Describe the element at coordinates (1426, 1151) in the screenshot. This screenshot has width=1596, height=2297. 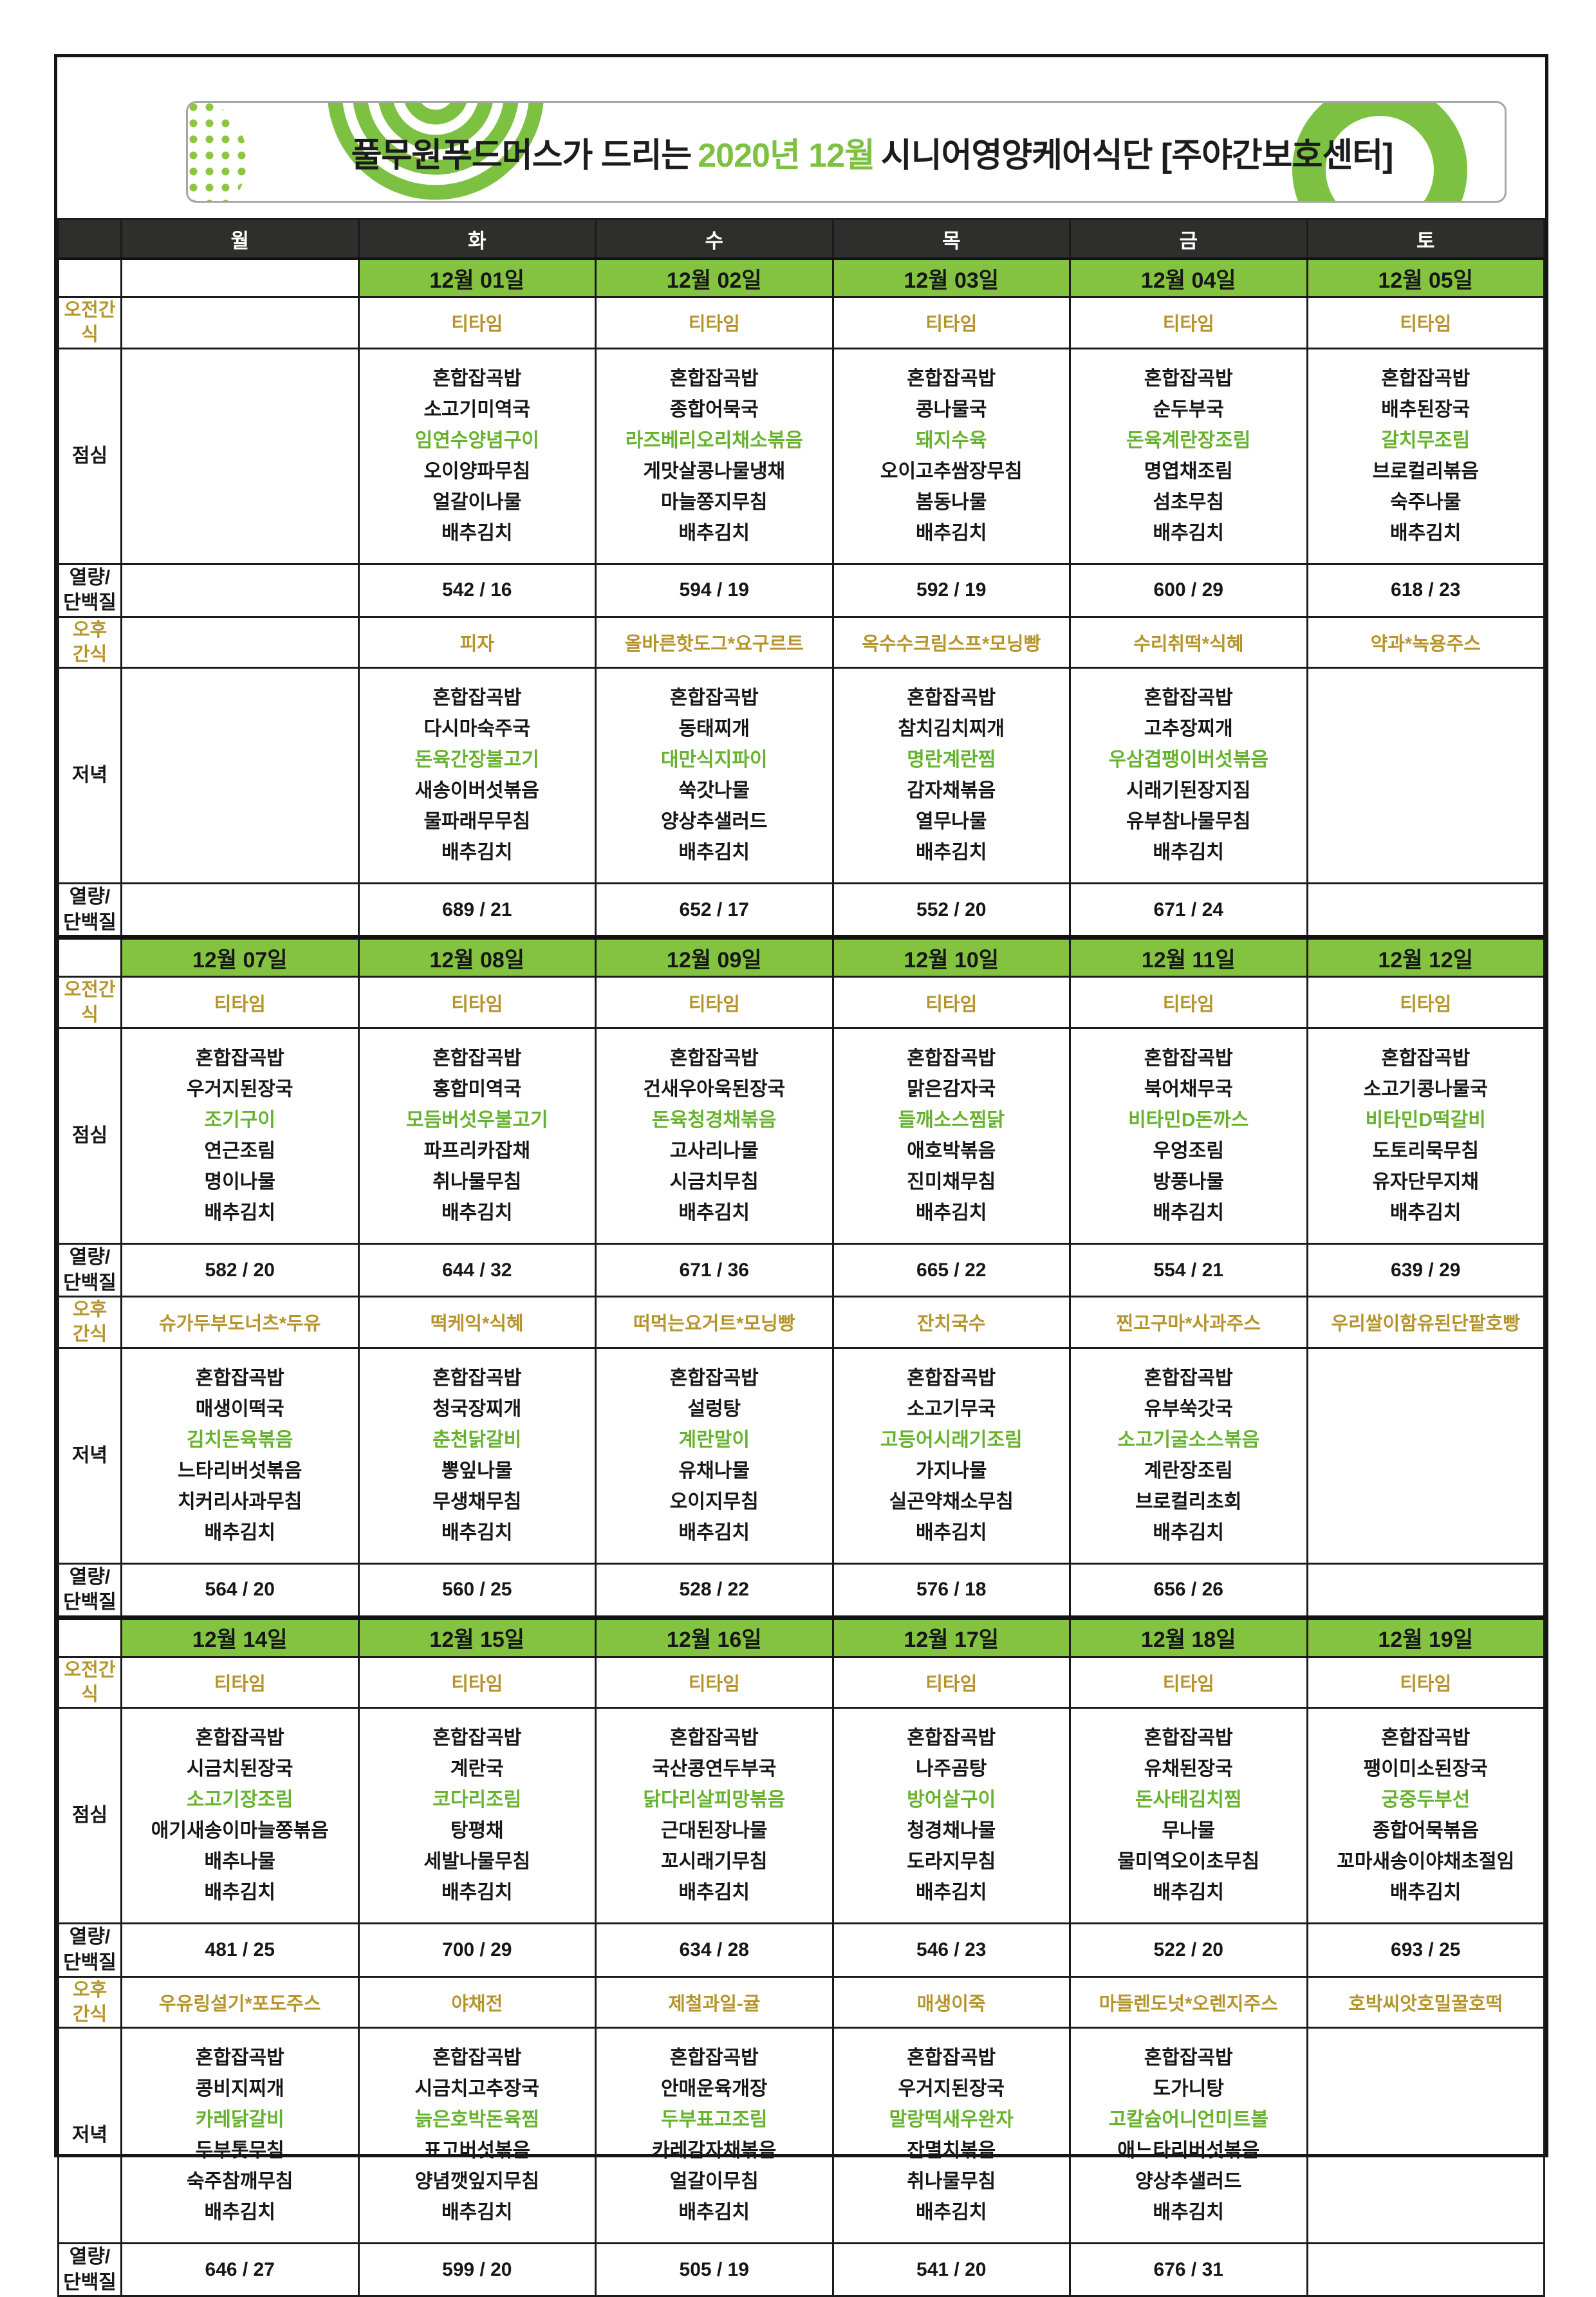
I see `menu-item: 도토리묵무침` at that location.